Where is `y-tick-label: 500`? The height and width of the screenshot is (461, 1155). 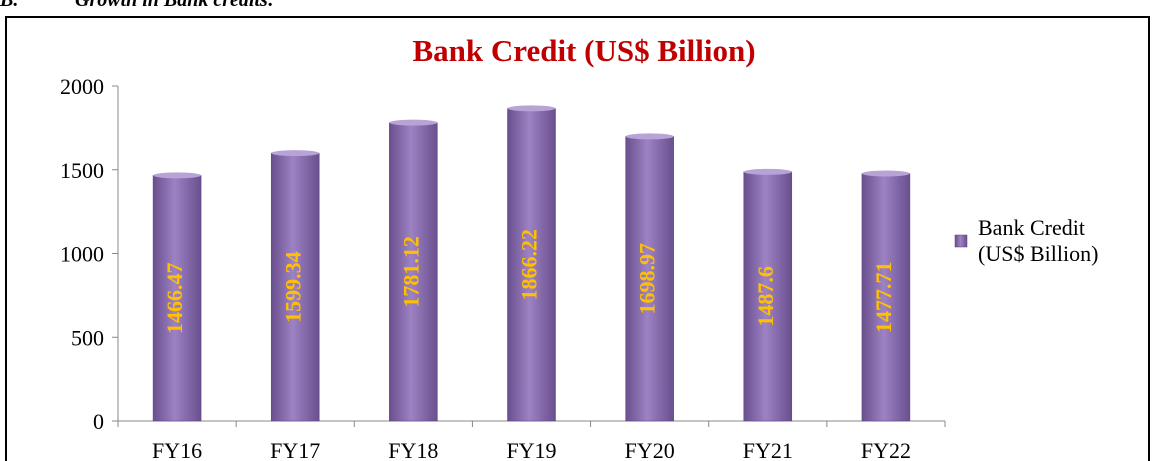
y-tick-label: 500 is located at coordinates (87, 337).